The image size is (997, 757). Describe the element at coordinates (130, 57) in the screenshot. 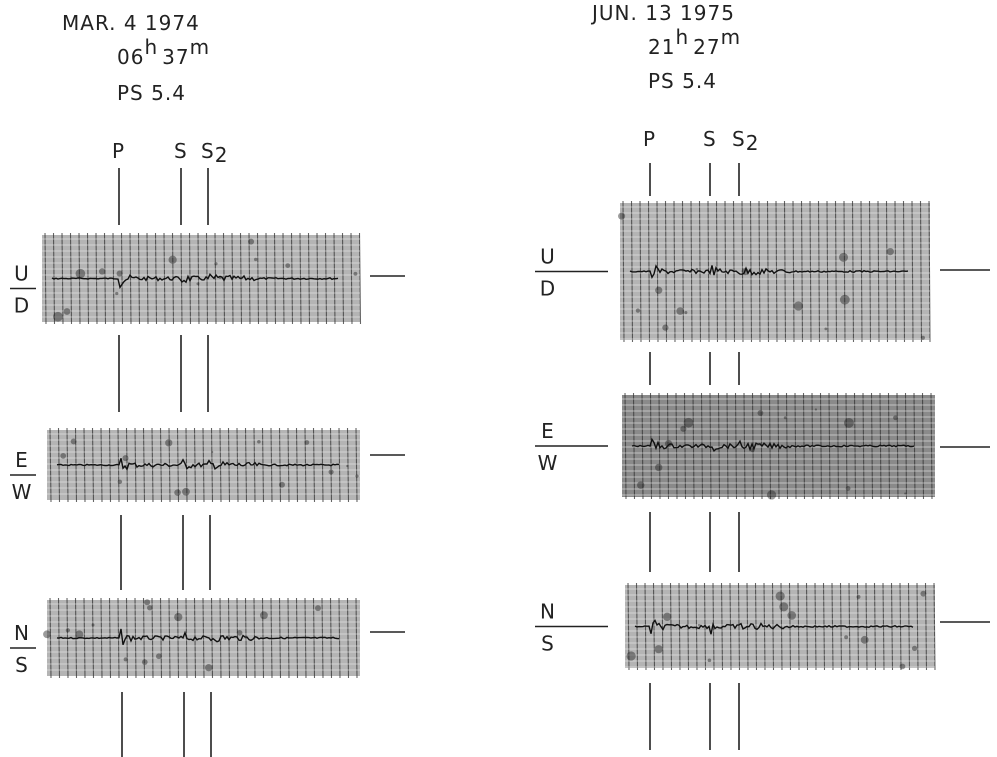

I see `time-hours: 06` at that location.